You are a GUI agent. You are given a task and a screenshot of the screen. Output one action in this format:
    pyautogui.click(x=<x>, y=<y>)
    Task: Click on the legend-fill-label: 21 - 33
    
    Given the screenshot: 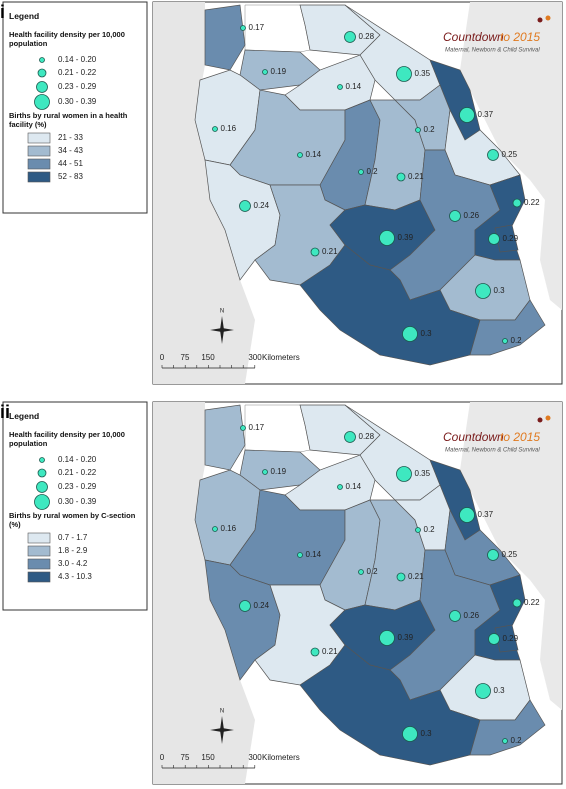 What is the action you would take?
    pyautogui.click(x=70, y=137)
    